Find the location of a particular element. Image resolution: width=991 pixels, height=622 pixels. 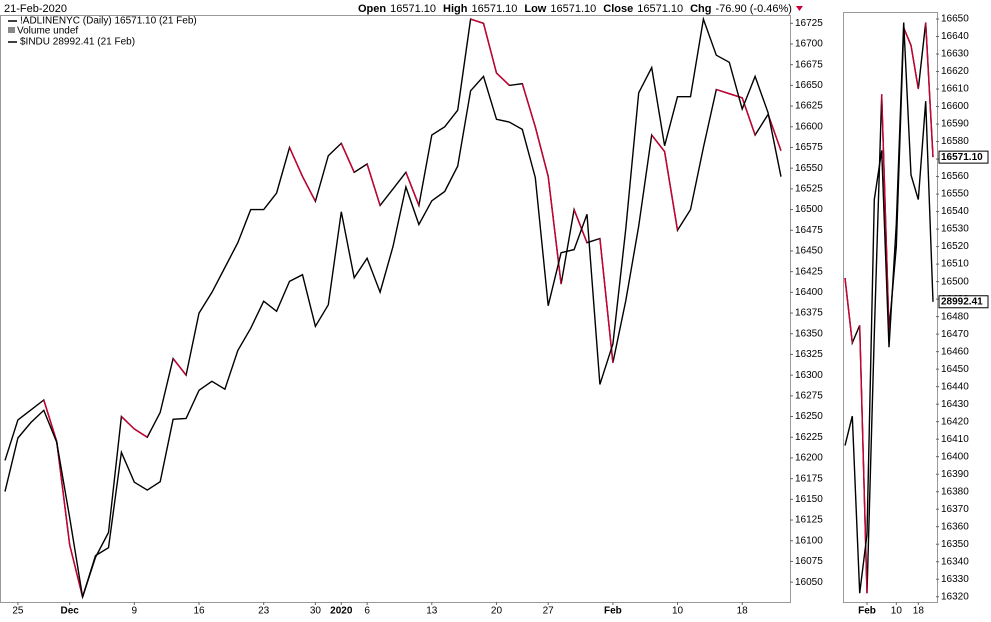

x-tick-label: 20 is located at coordinates (497, 611).